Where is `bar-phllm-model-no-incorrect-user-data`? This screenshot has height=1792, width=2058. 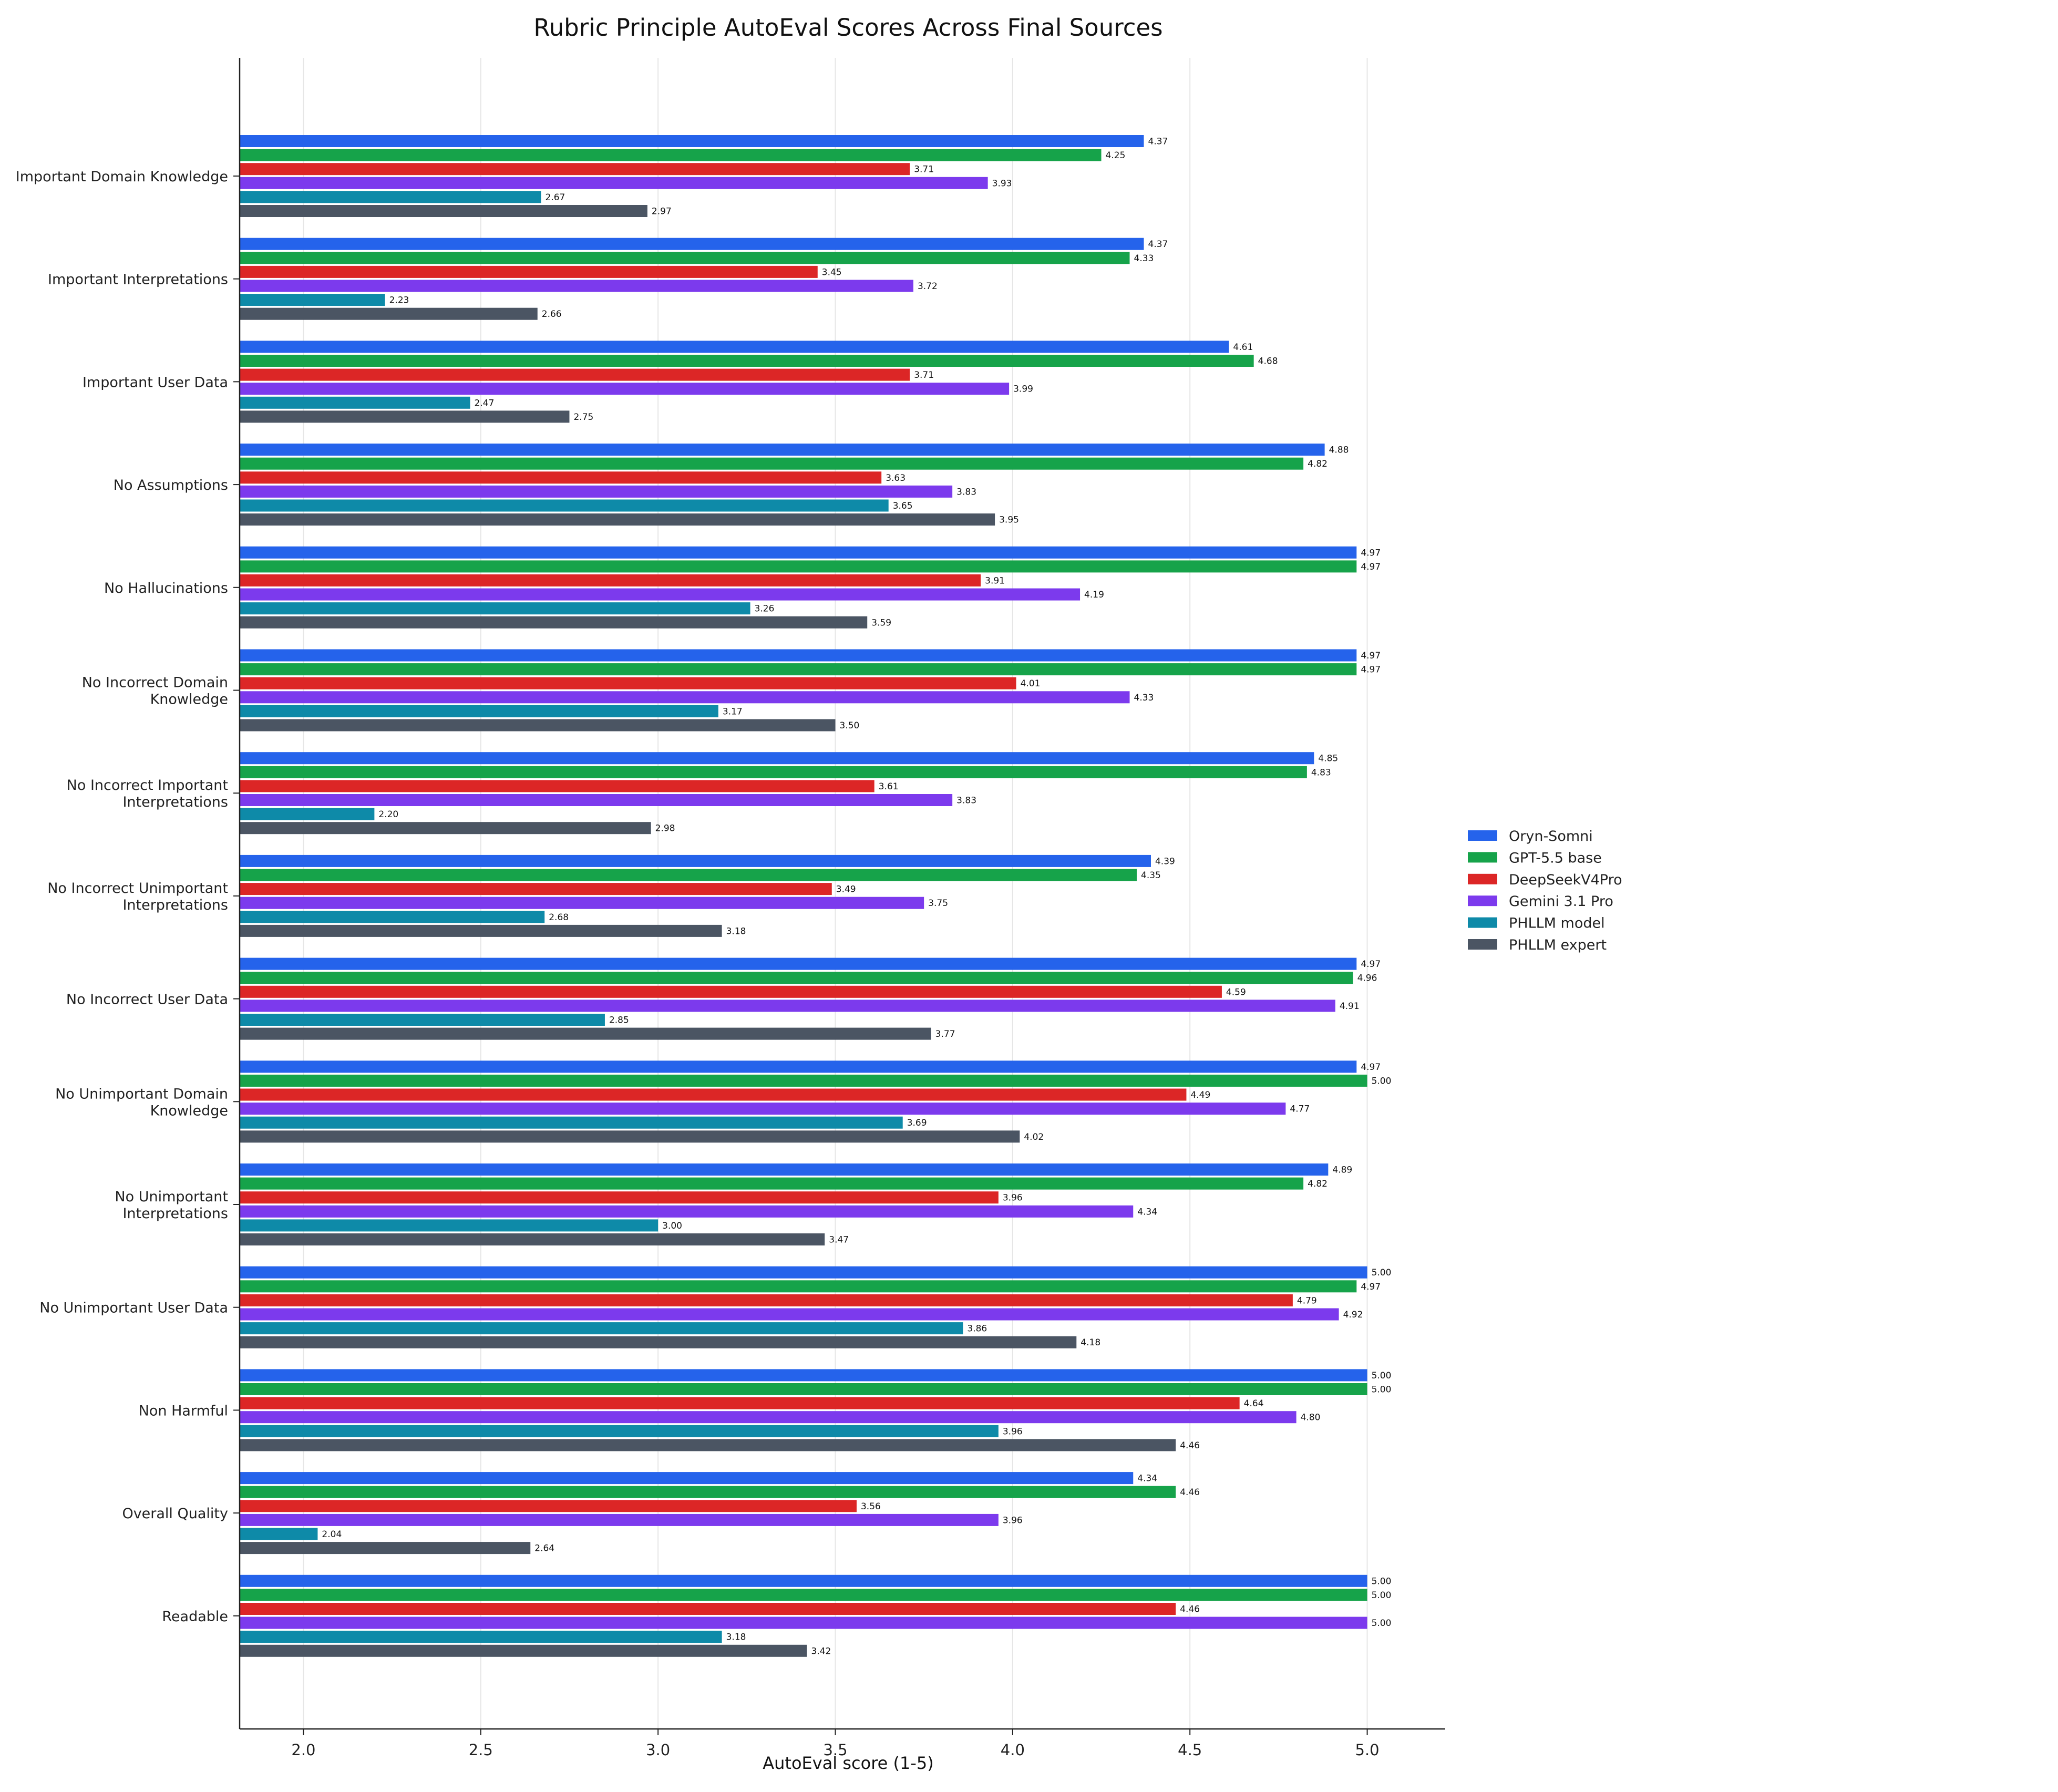
bar-phllm-model-no-incorrect-user-data is located at coordinates (423, 1020).